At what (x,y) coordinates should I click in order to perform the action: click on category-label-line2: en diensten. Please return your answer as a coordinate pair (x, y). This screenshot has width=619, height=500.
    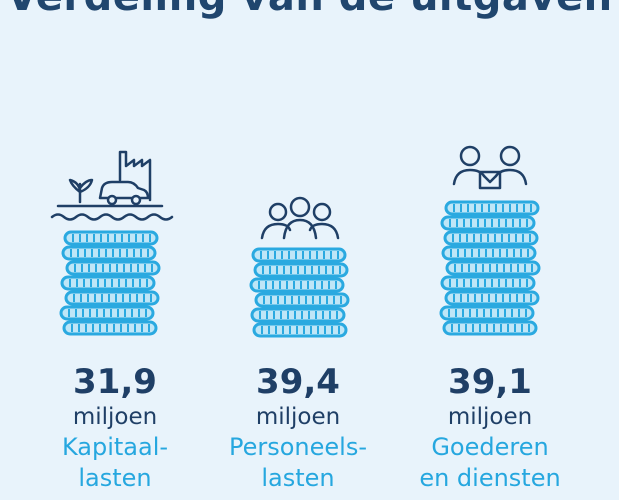
    Looking at the image, I should click on (490, 478).